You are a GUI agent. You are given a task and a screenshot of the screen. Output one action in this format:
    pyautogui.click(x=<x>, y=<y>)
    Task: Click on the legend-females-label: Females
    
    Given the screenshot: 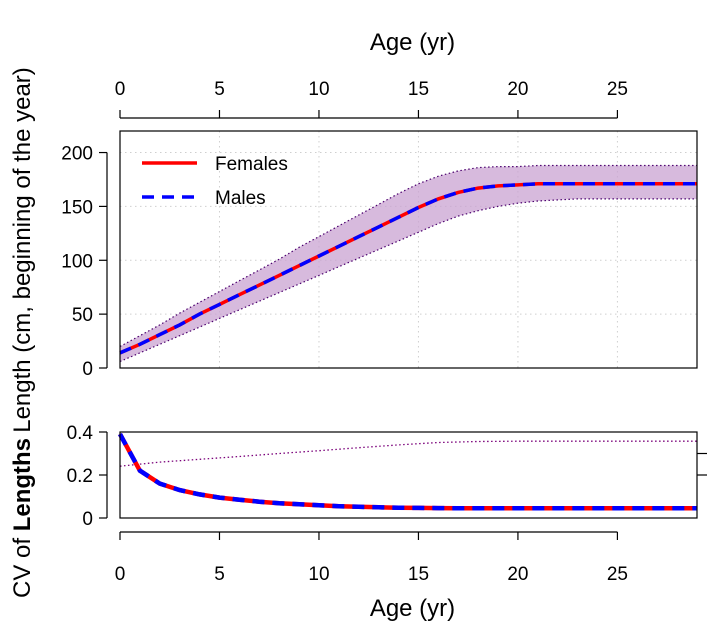 What is the action you would take?
    pyautogui.click(x=251, y=164)
    